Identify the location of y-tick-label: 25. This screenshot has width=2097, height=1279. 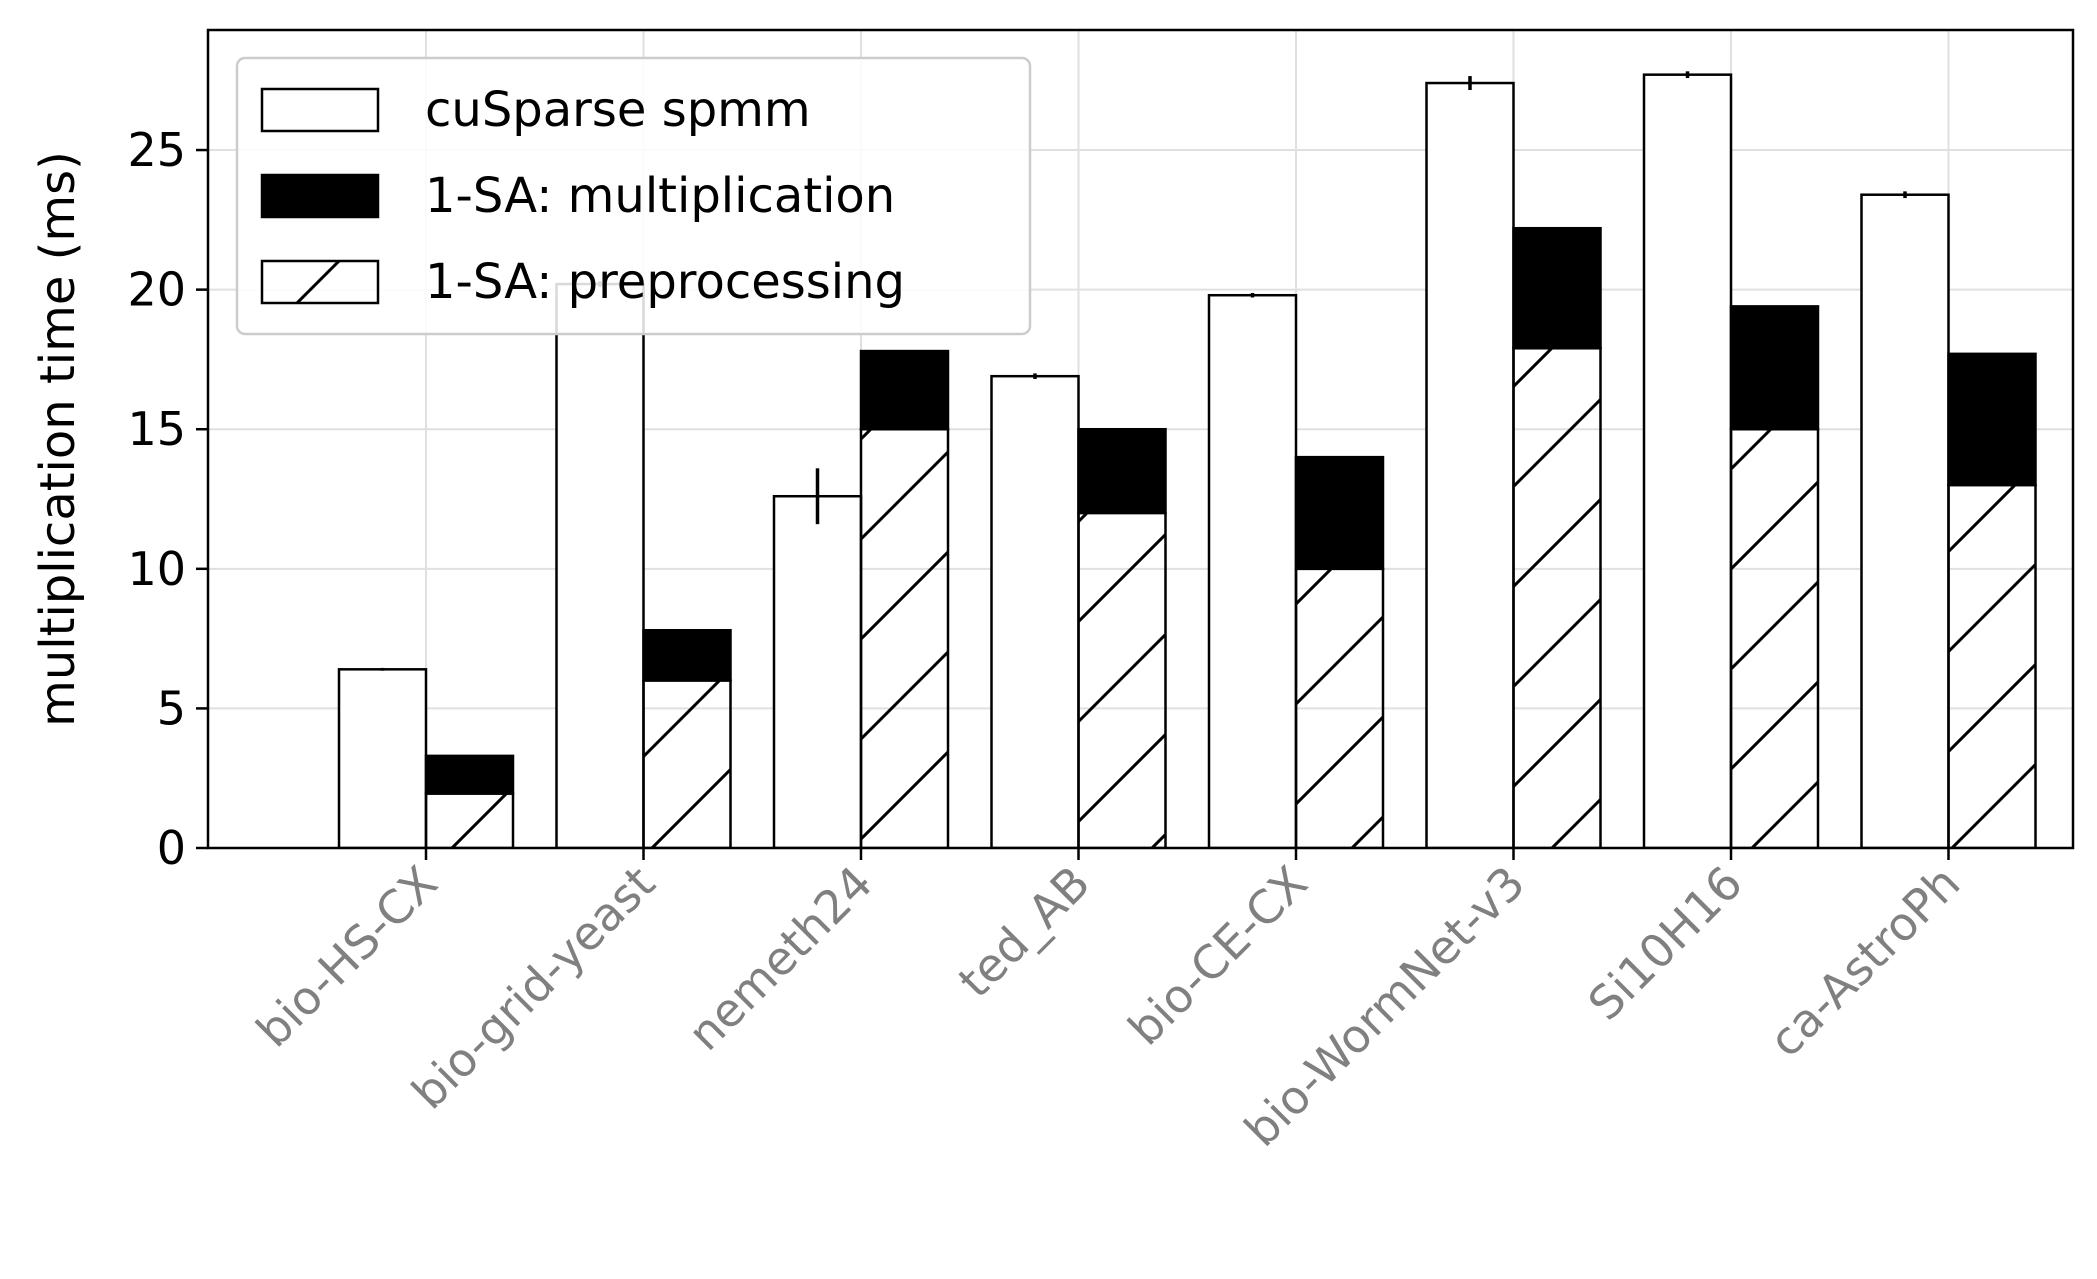
(156, 150).